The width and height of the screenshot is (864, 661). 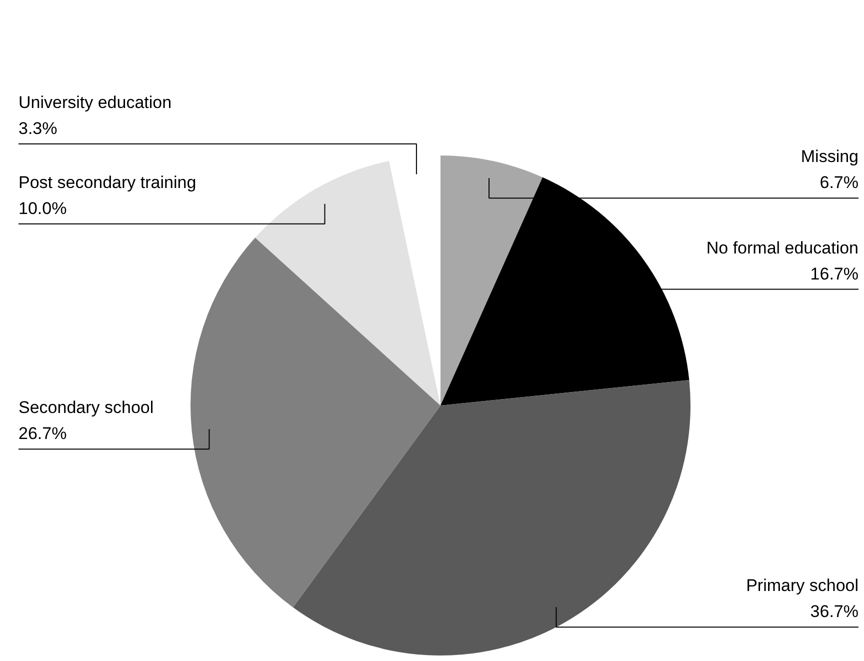 What do you see at coordinates (782, 248) in the screenshot?
I see `slice-label: No formal education` at bounding box center [782, 248].